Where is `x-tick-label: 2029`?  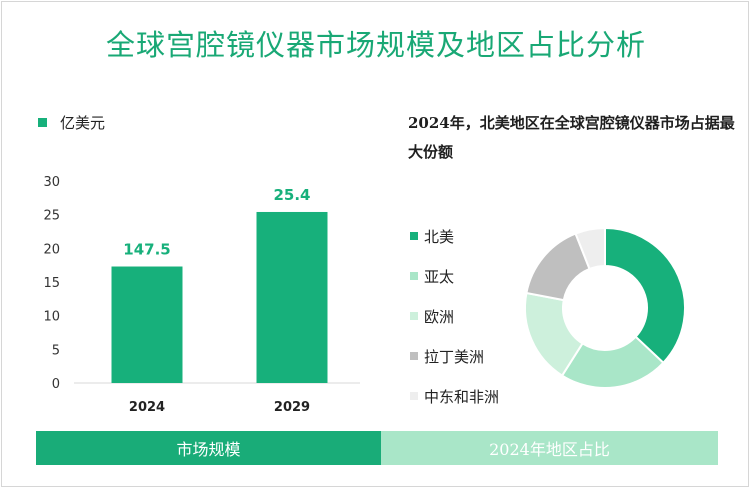
x-tick-label: 2029 is located at coordinates (292, 407).